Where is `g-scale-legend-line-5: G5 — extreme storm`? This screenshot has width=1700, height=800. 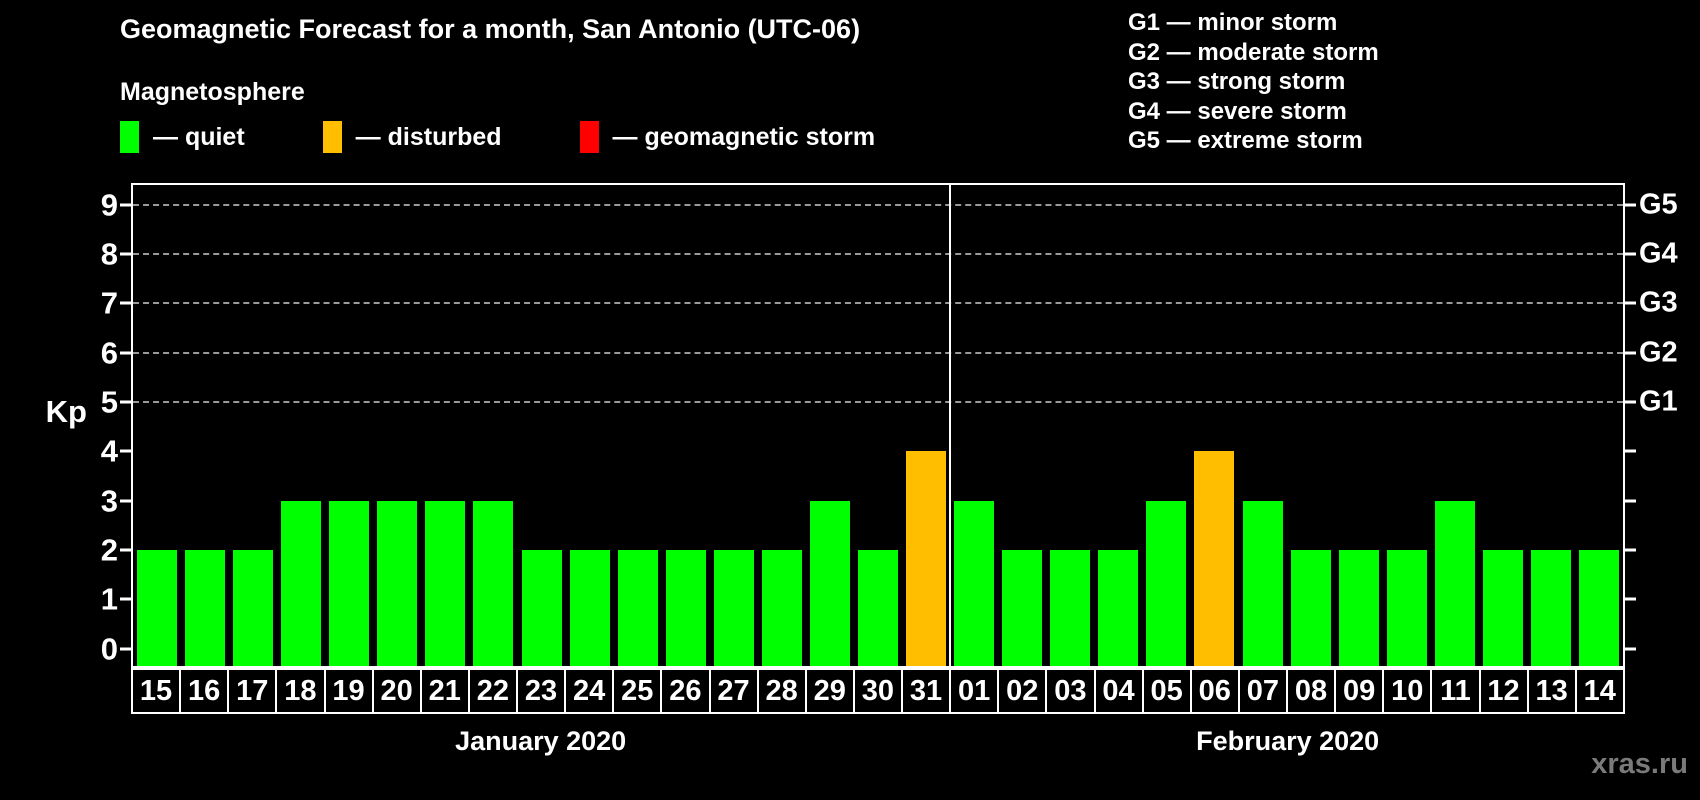 g-scale-legend-line-5: G5 — extreme storm is located at coordinates (1245, 140).